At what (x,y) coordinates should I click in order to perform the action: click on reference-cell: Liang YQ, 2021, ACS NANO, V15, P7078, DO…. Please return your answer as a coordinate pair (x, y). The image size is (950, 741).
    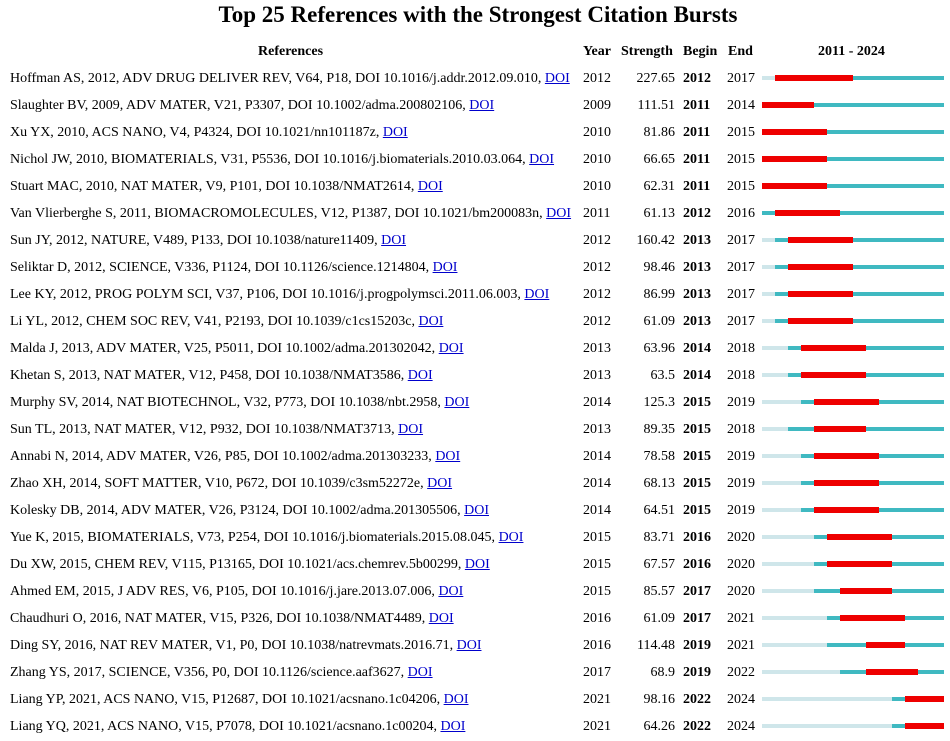
    Looking at the image, I should click on (237, 726).